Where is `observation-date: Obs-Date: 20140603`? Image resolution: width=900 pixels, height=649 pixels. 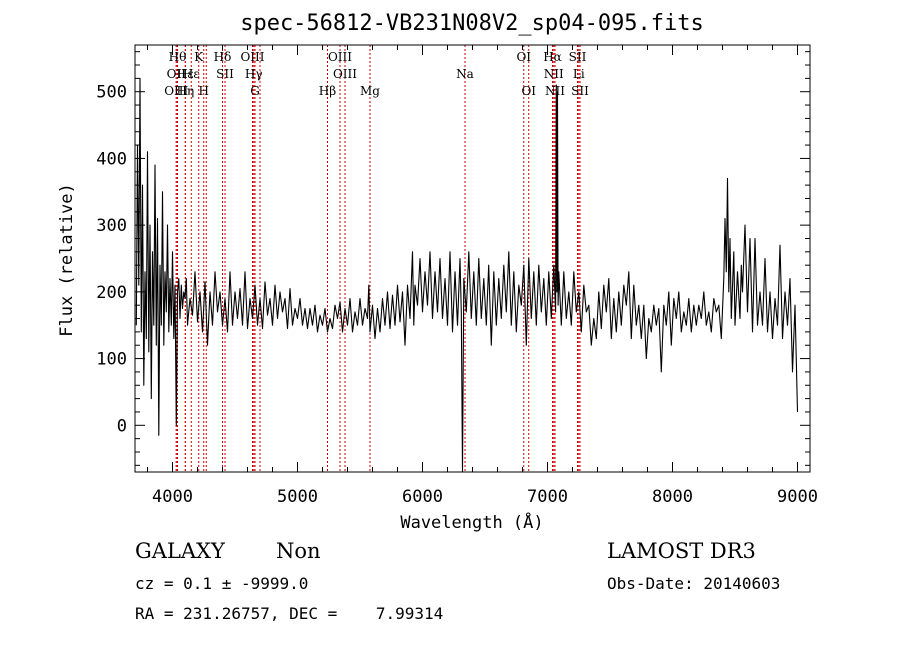
observation-date: Obs-Date: 20140603 is located at coordinates (694, 583).